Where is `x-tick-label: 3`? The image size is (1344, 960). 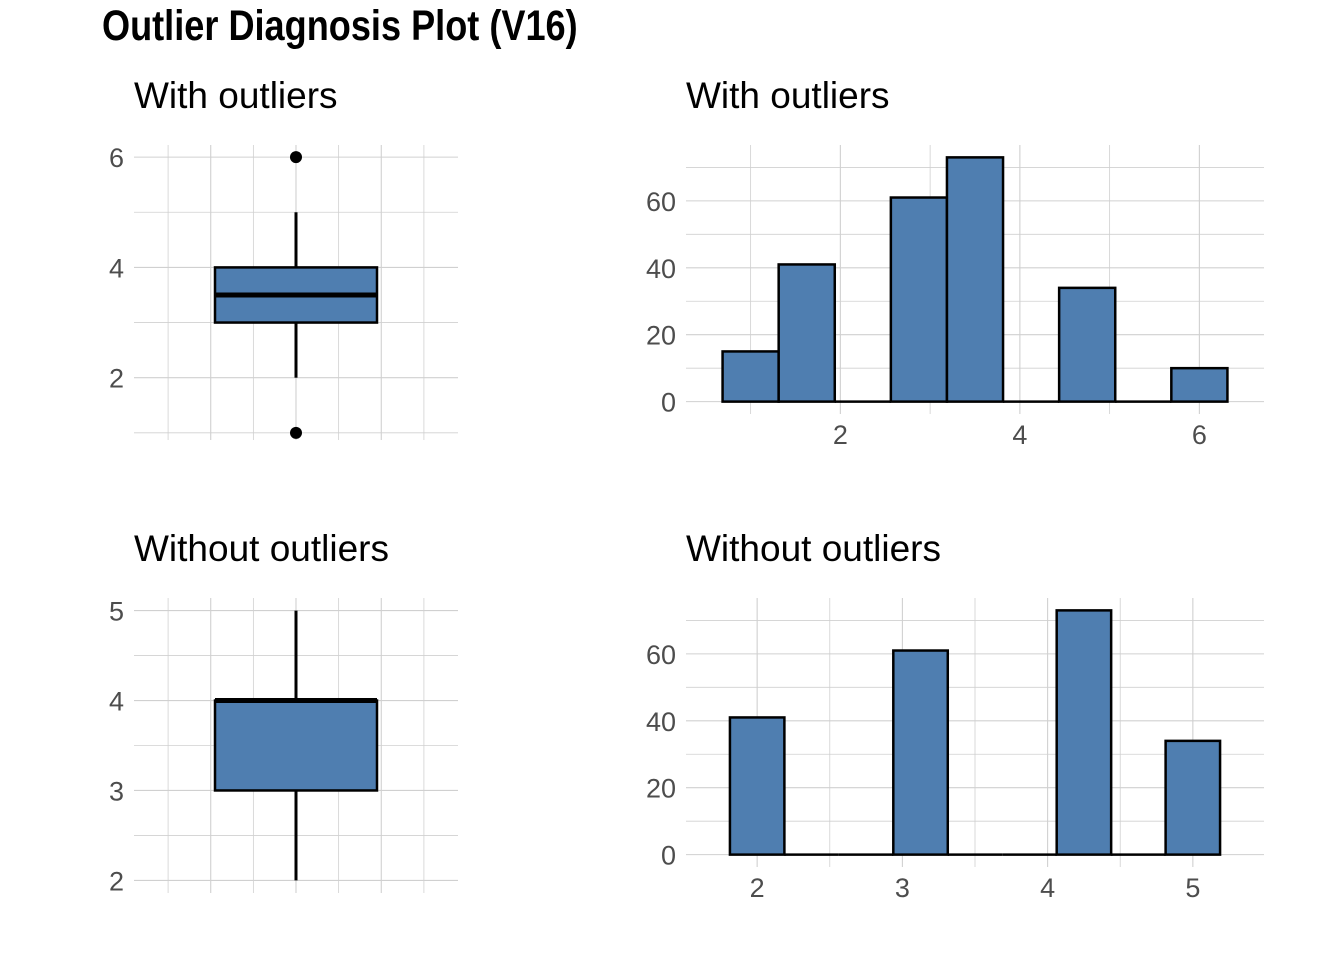 x-tick-label: 3 is located at coordinates (902, 888).